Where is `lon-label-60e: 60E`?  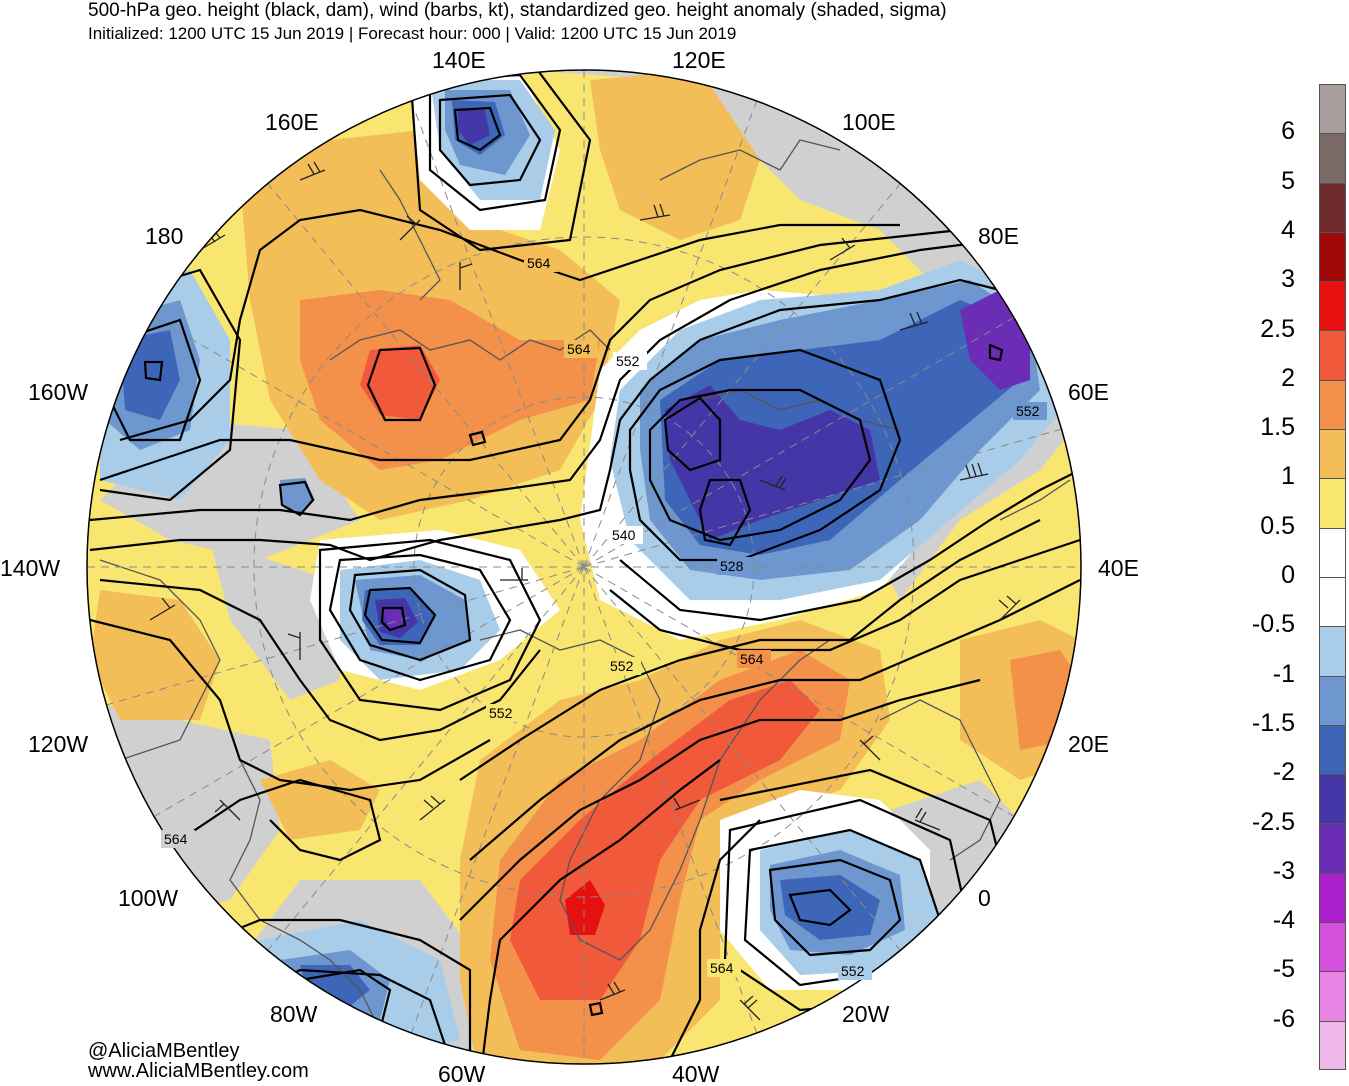
lon-label-60e: 60E is located at coordinates (1088, 392).